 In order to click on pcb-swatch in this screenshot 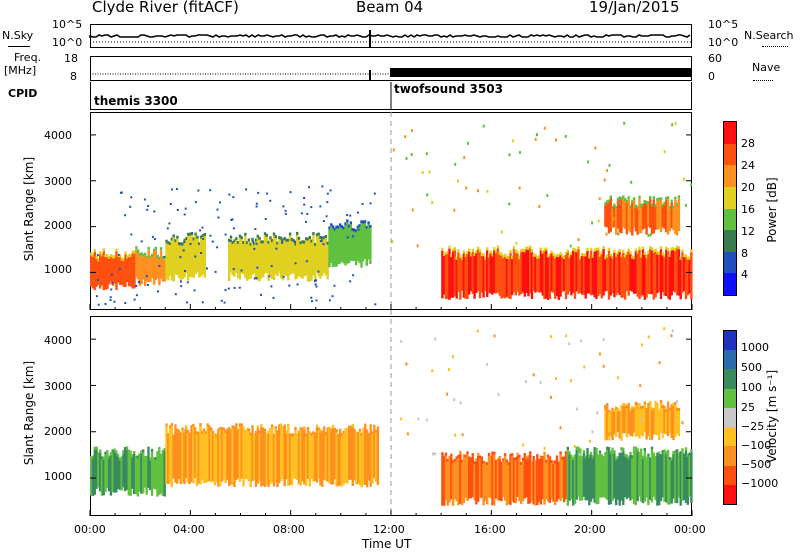, I will do `click(730, 284)`.